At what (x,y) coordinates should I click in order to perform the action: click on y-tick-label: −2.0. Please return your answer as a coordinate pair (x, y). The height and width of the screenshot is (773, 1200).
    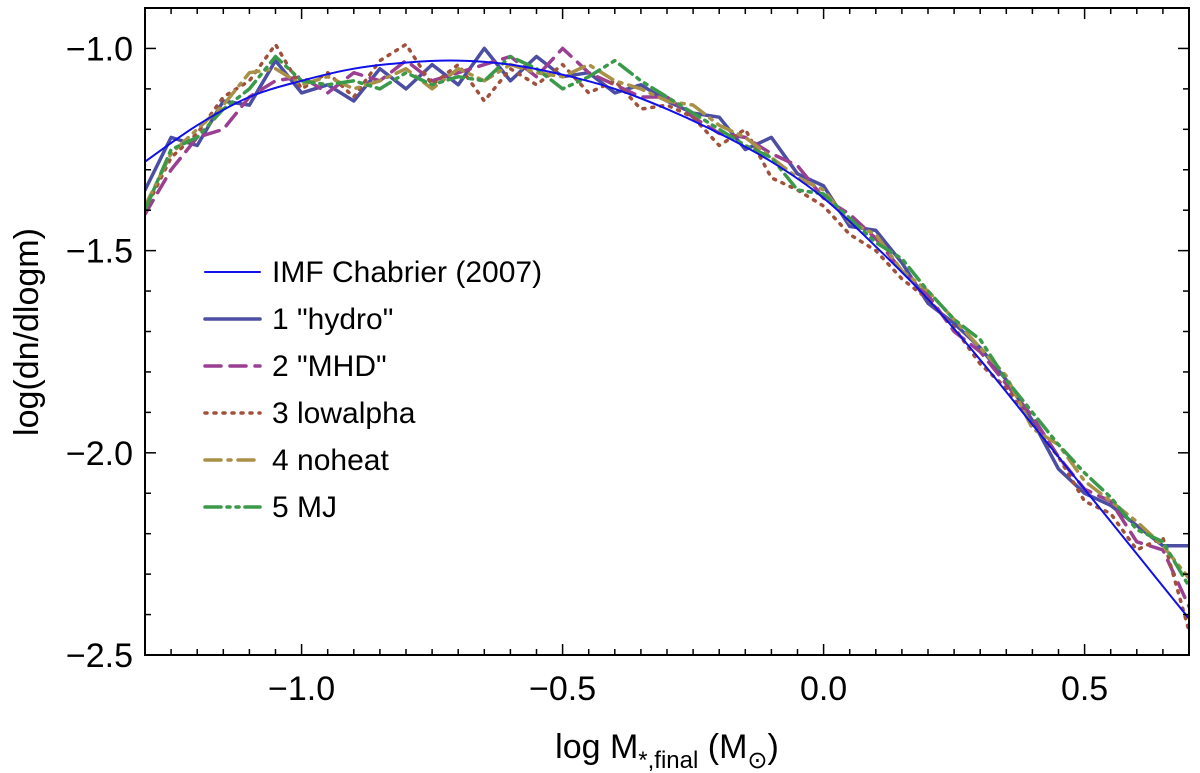
    Looking at the image, I should click on (99, 454).